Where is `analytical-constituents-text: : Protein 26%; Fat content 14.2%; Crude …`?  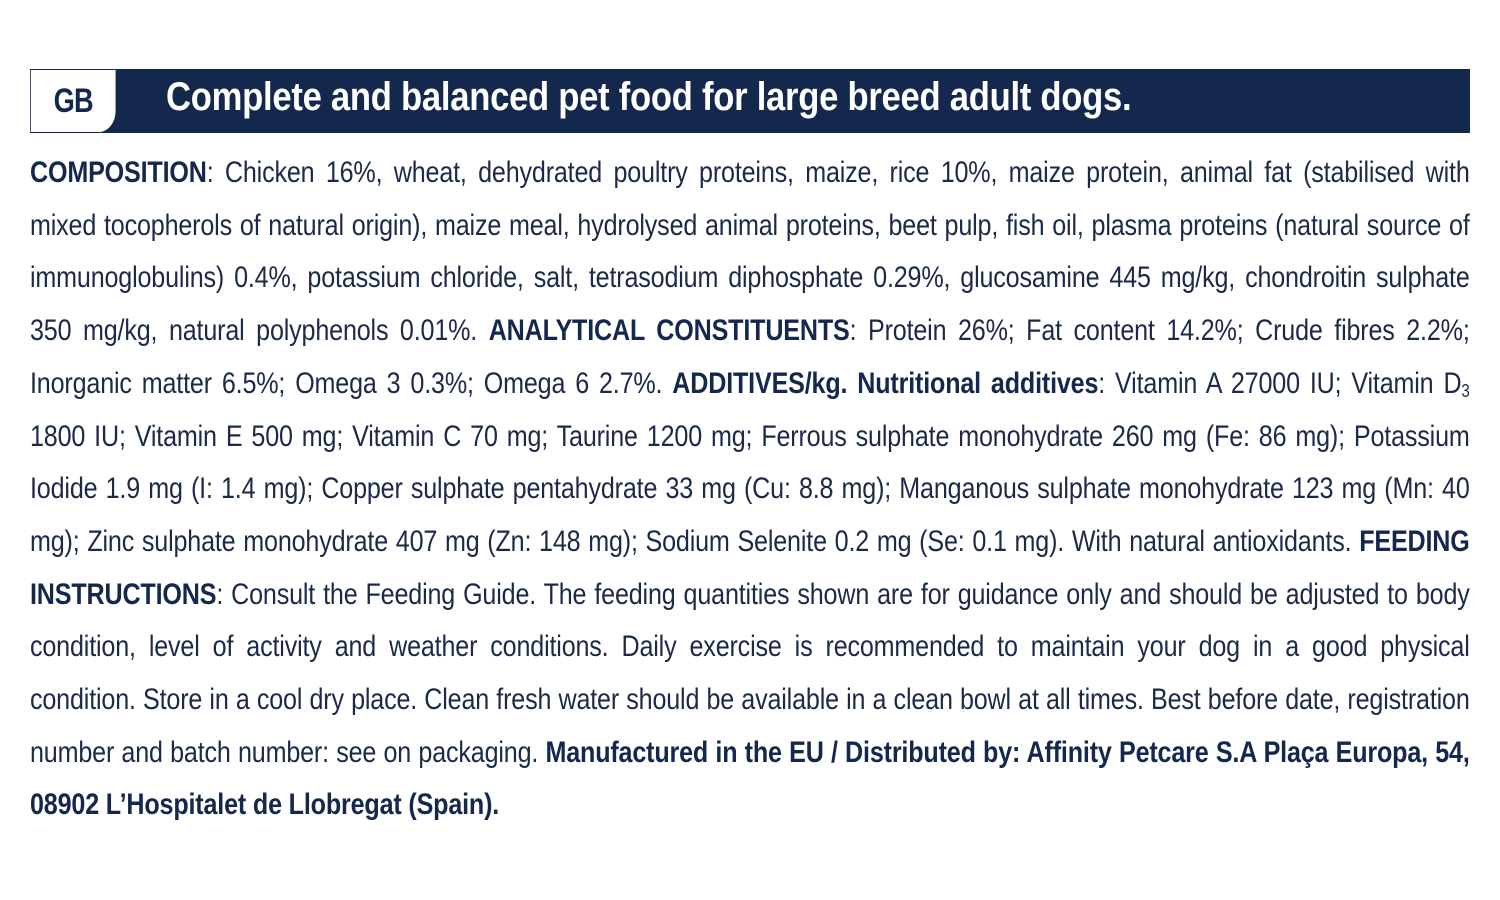
analytical-constituents-text: : Protein 26%; Fat content 14.2%; Crude … is located at coordinates (750, 357).